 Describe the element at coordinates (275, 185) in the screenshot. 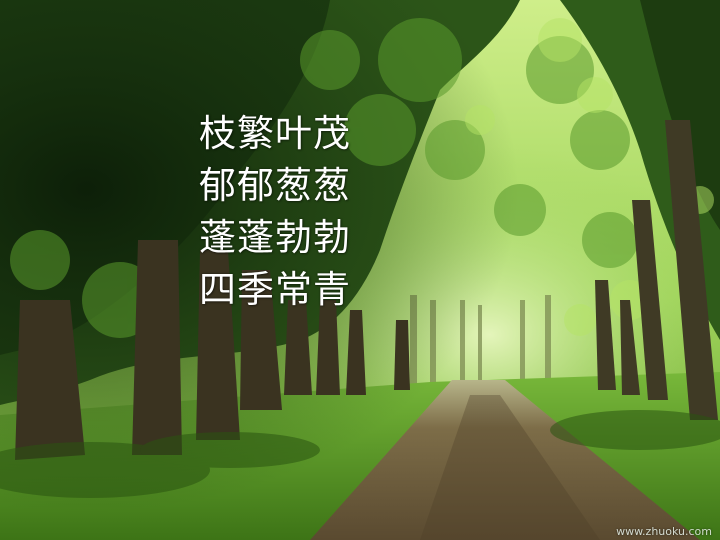

I see `poem-line-2: 郁郁葱葱` at that location.